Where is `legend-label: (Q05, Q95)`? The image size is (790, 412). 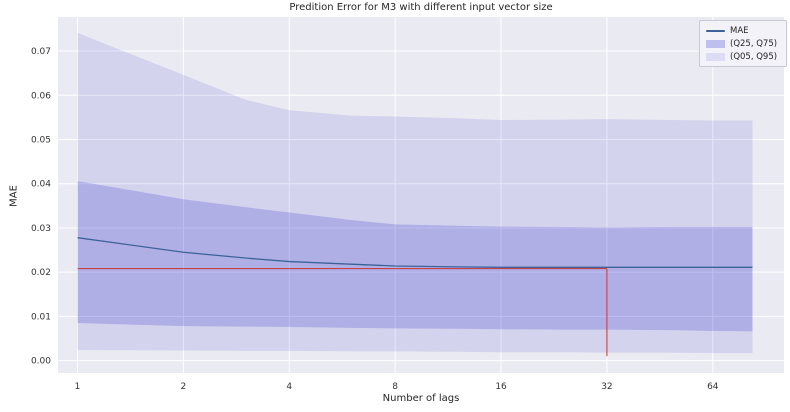 legend-label: (Q05, Q95) is located at coordinates (754, 56).